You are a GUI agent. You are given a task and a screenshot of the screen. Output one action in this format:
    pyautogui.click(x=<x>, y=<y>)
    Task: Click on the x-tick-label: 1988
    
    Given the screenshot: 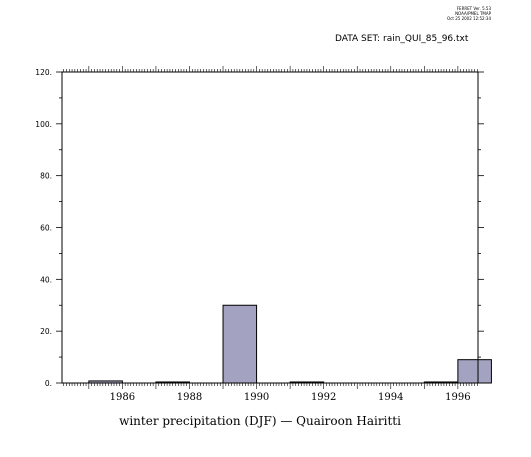 What is the action you would take?
    pyautogui.click(x=189, y=397)
    